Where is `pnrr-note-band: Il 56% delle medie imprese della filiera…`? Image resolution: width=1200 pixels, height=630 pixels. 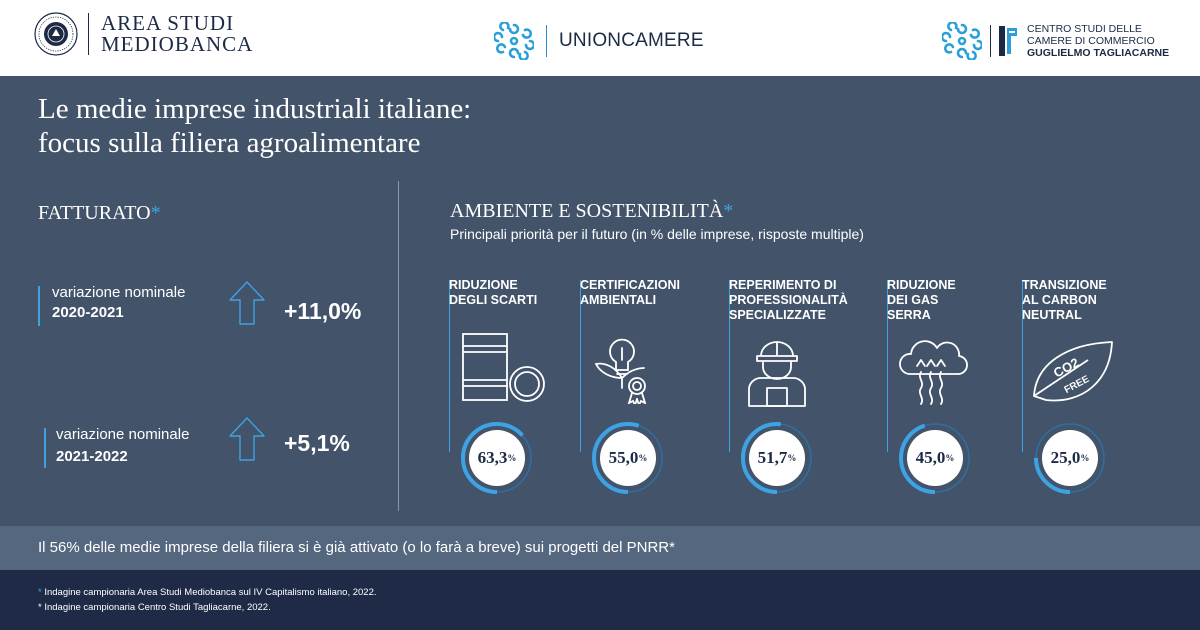 pnrr-note-band: Il 56% delle medie imprese della filiera… is located at coordinates (600, 548).